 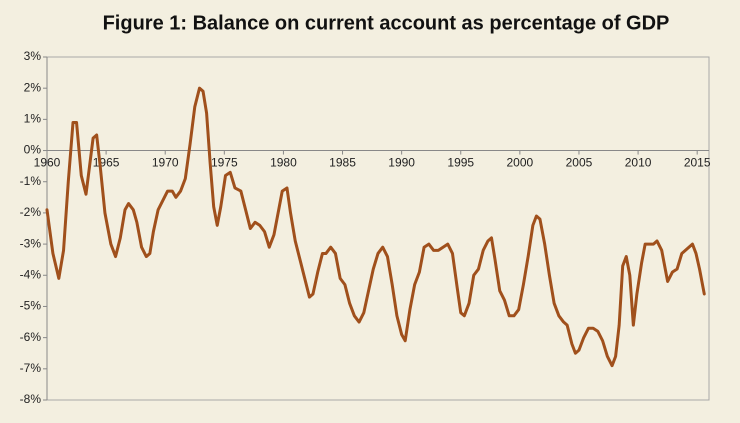 I want to click on y-tick-label: -8%, so click(x=31, y=399).